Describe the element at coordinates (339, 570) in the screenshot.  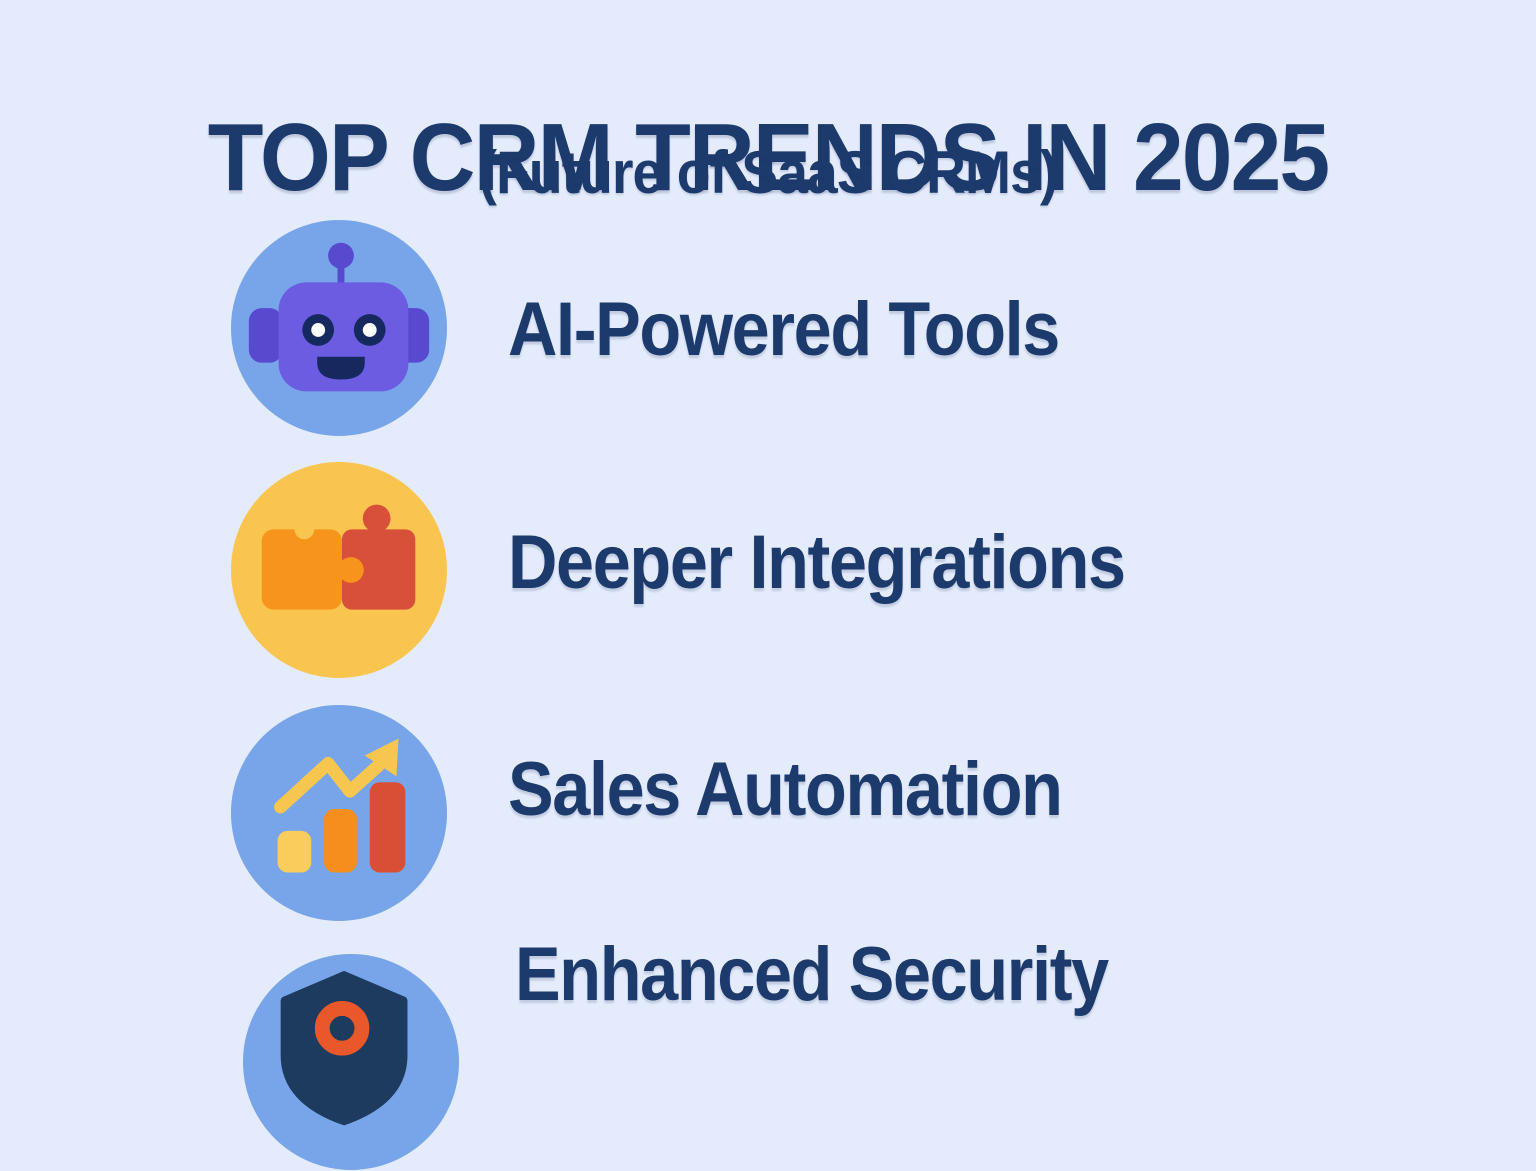
I see `puzzle-icon` at that location.